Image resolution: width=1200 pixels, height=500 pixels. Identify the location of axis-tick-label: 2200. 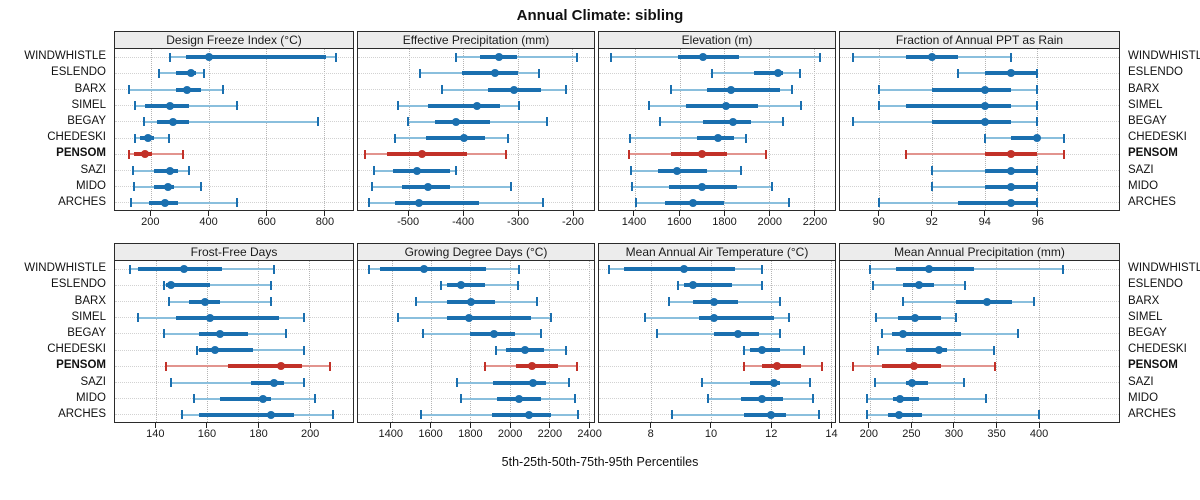
(815, 222).